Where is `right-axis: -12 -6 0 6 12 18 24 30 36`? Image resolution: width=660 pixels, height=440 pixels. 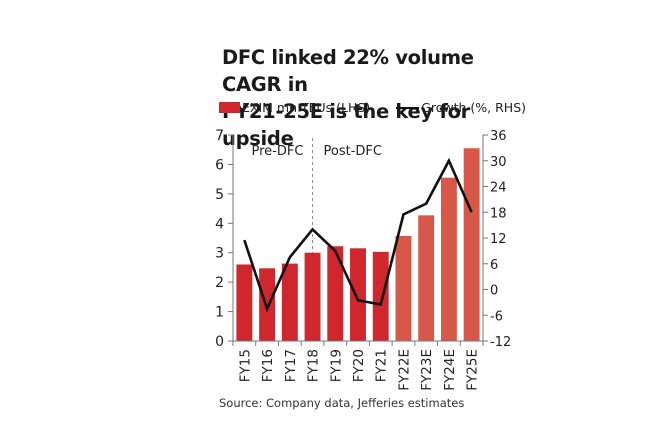
right-axis: -12 -6 0 6 12 18 24 30 36 is located at coordinates (496, 239).